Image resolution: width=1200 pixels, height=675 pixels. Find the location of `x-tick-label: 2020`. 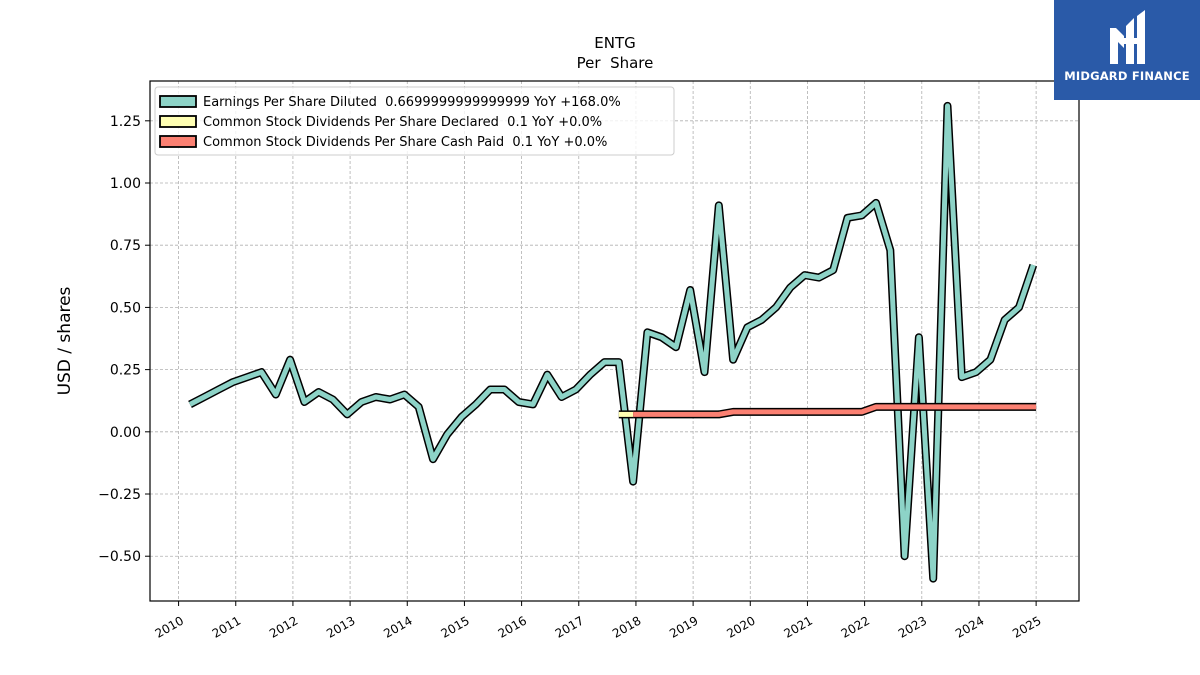

x-tick-label: 2020 is located at coordinates (740, 626).